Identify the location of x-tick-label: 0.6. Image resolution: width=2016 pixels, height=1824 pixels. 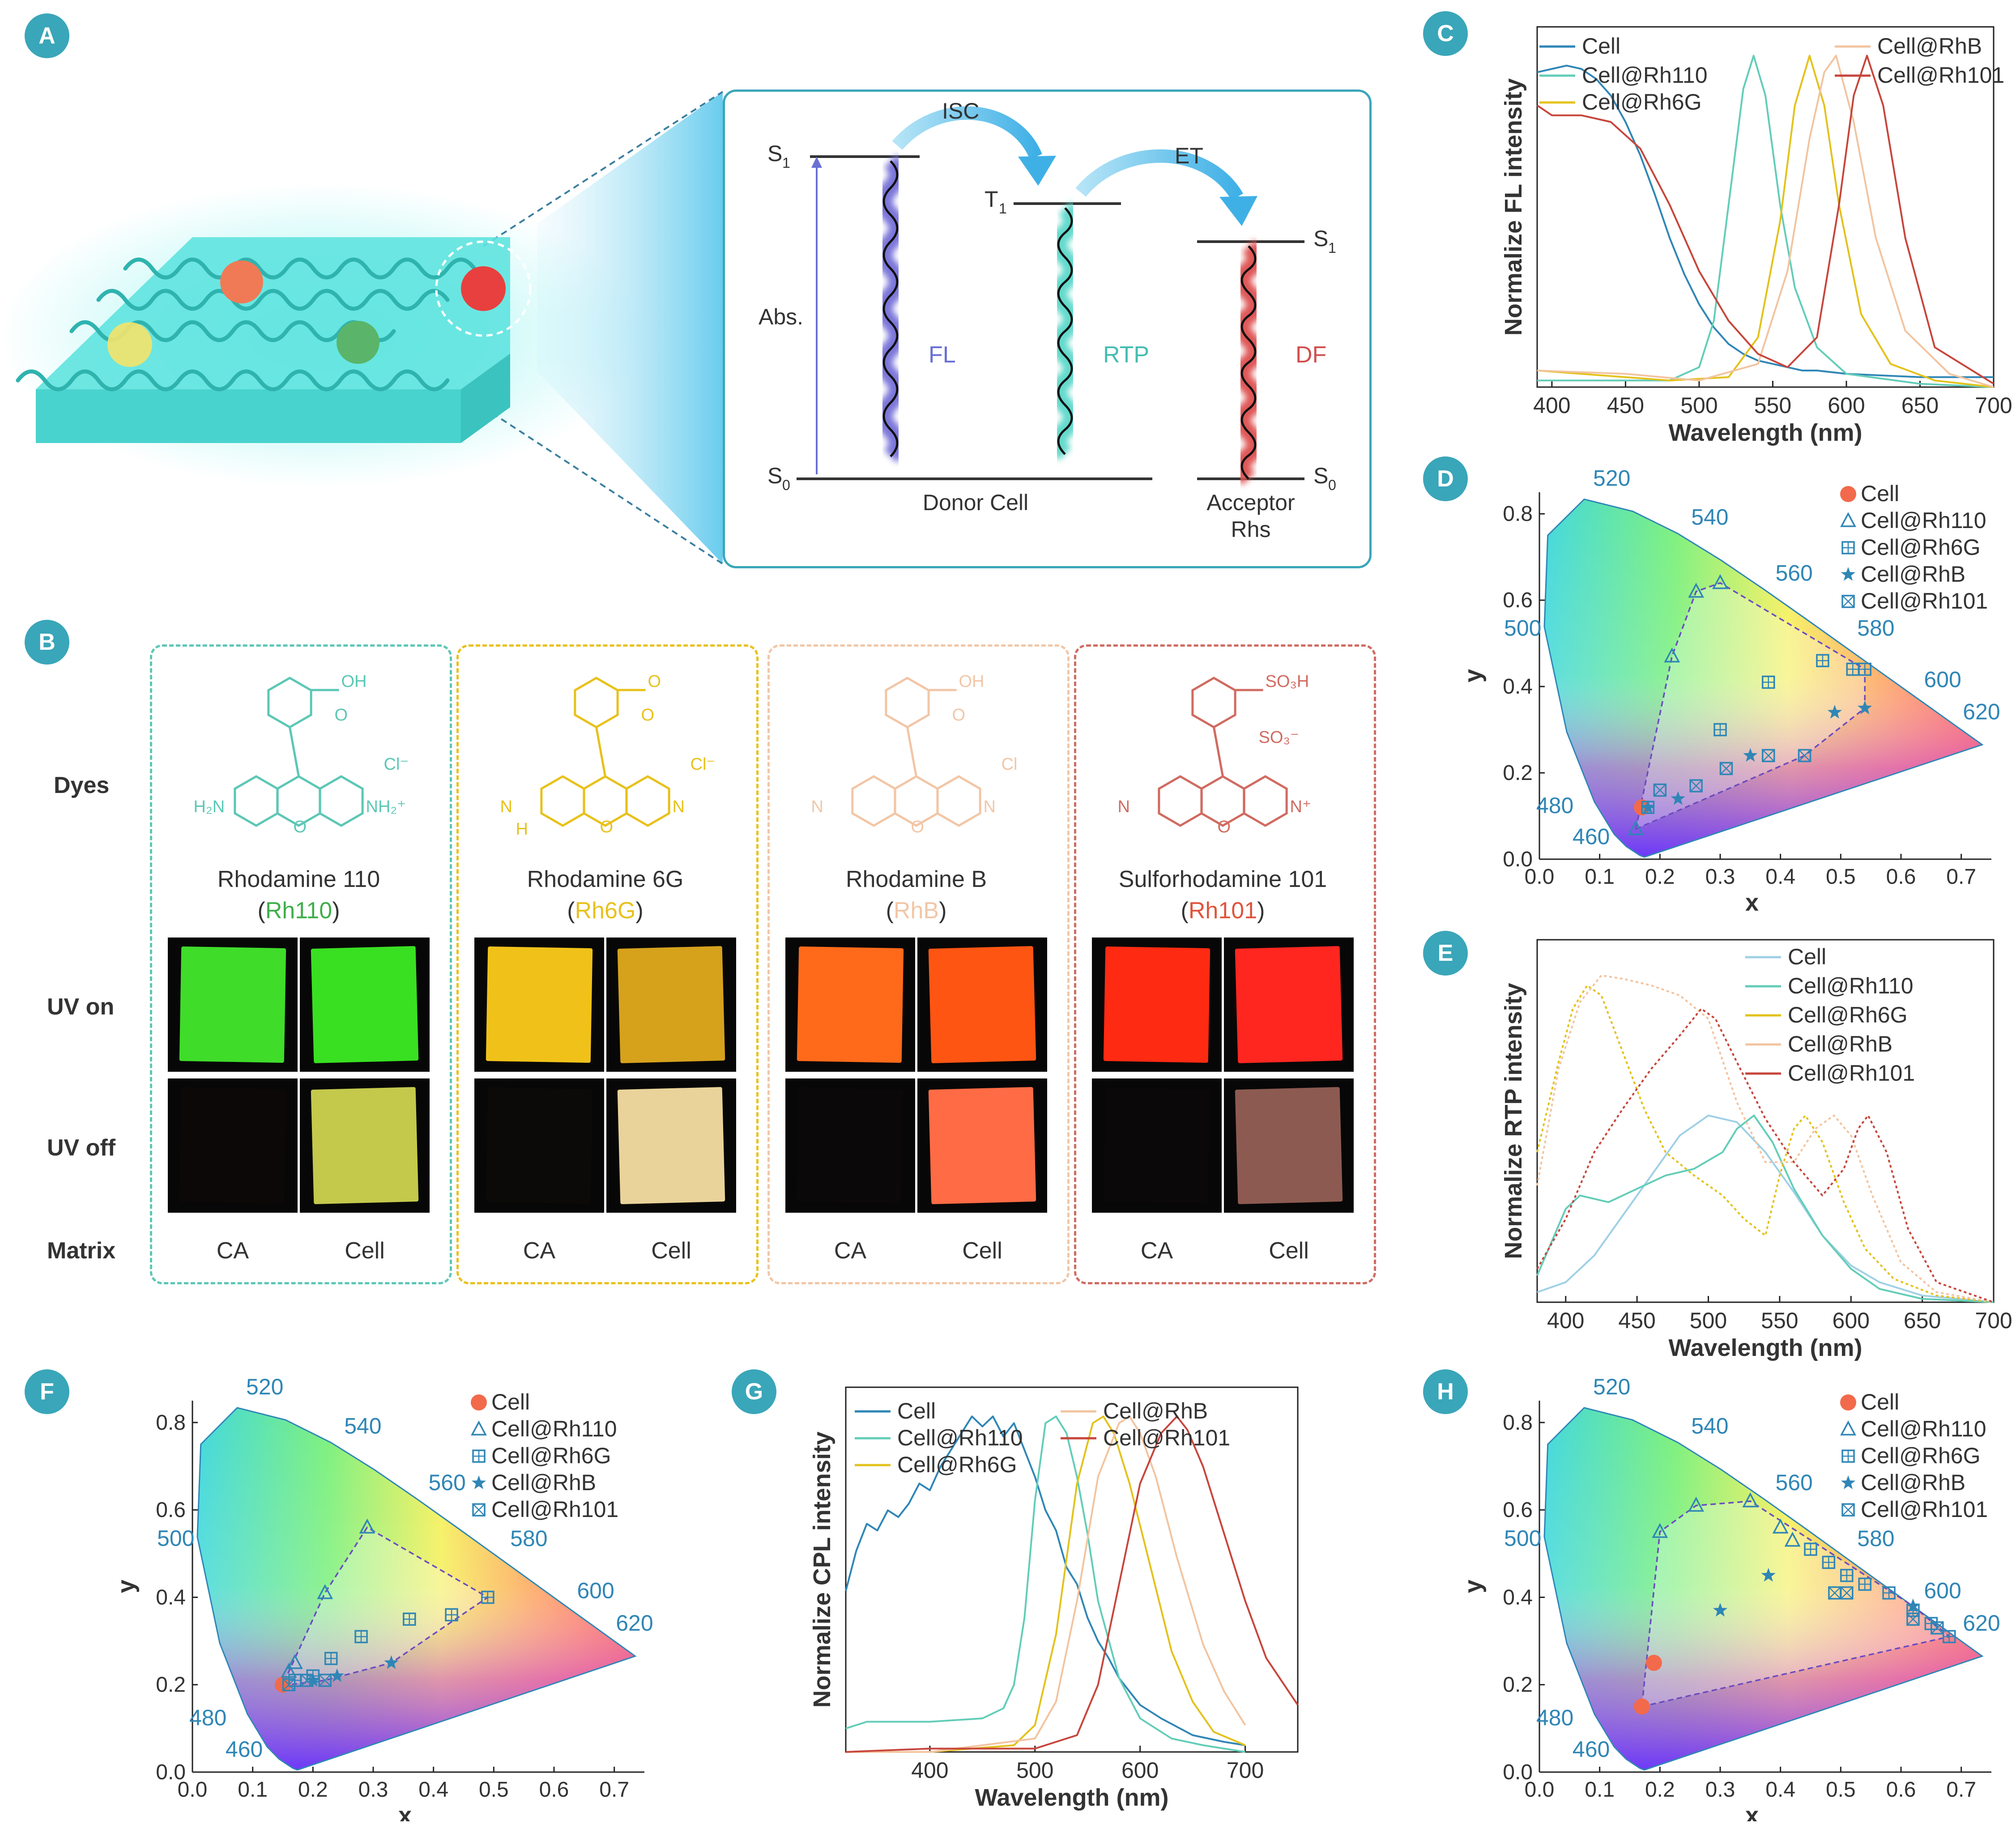
(1901, 1790).